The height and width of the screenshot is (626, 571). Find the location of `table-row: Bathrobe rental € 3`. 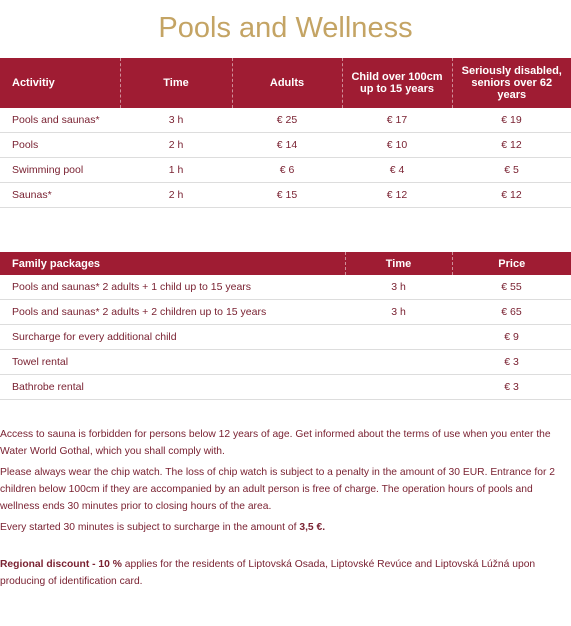

table-row: Bathrobe rental € 3 is located at coordinates (285, 387).